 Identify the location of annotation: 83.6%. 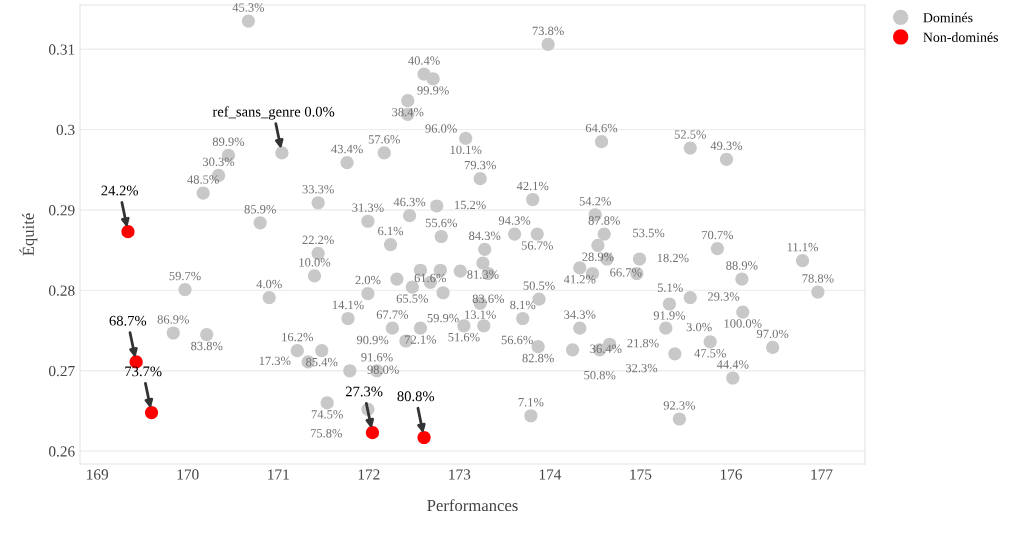
(488, 299).